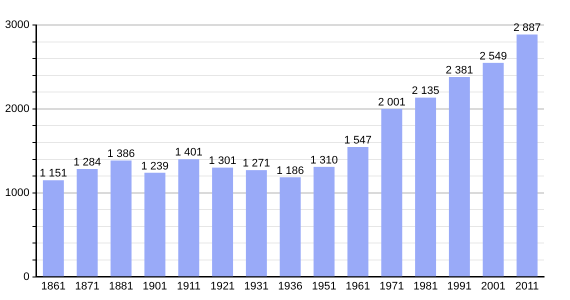 This screenshot has height=300, width=570. Describe the element at coordinates (17, 25) in the screenshot. I see `y-tick-label: 3000` at that location.